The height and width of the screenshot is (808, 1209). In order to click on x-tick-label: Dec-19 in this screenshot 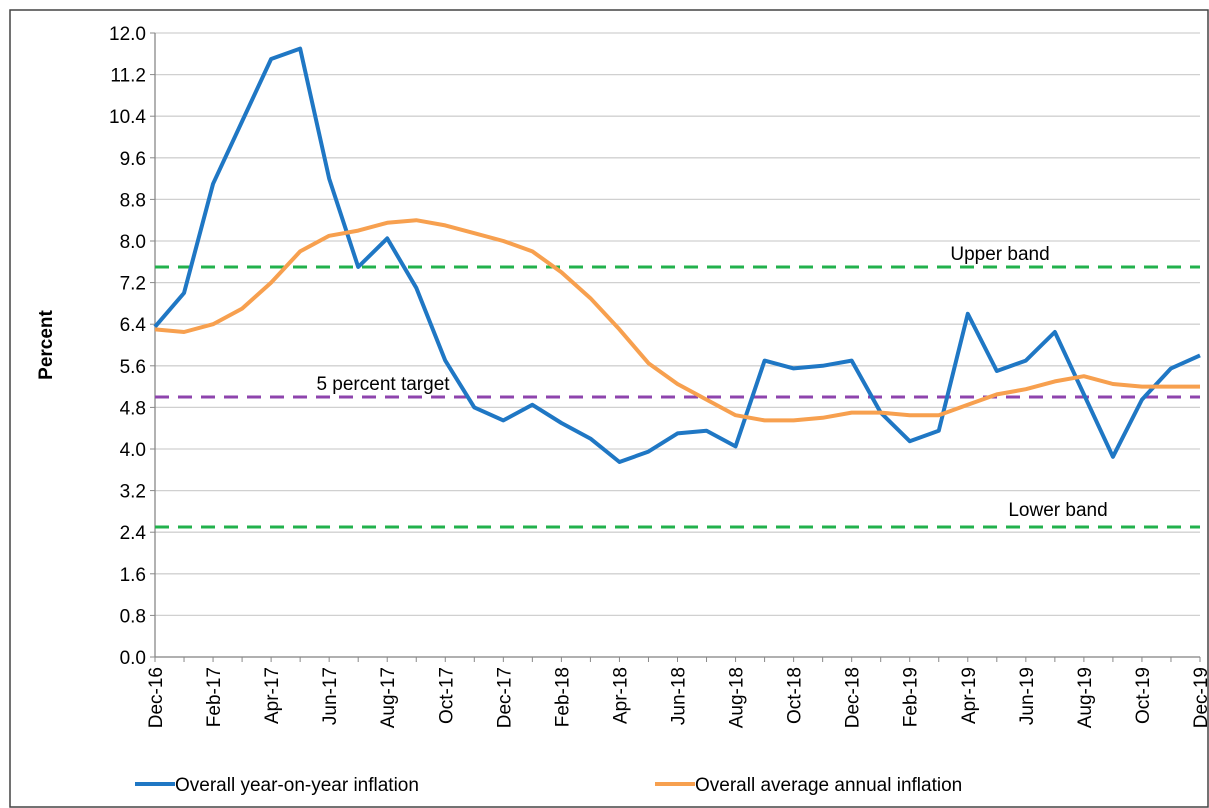, I will do `click(1200, 697)`.